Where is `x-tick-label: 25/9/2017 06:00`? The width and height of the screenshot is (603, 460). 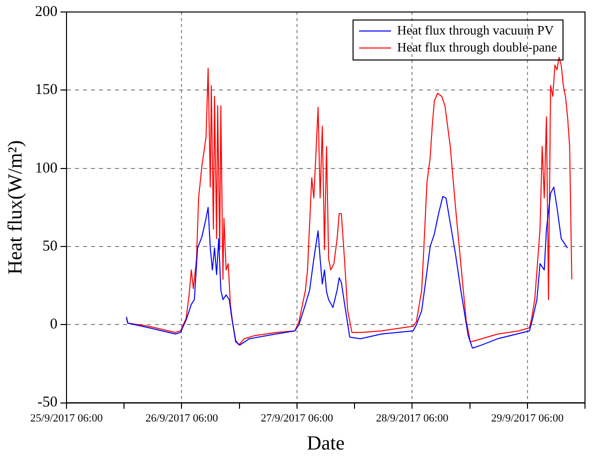 x-tick-label: 25/9/2017 06:00 is located at coordinates (67, 418).